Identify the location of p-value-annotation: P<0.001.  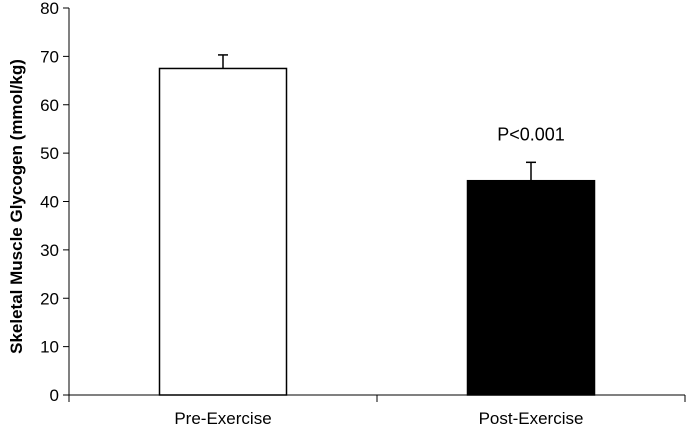
(531, 134).